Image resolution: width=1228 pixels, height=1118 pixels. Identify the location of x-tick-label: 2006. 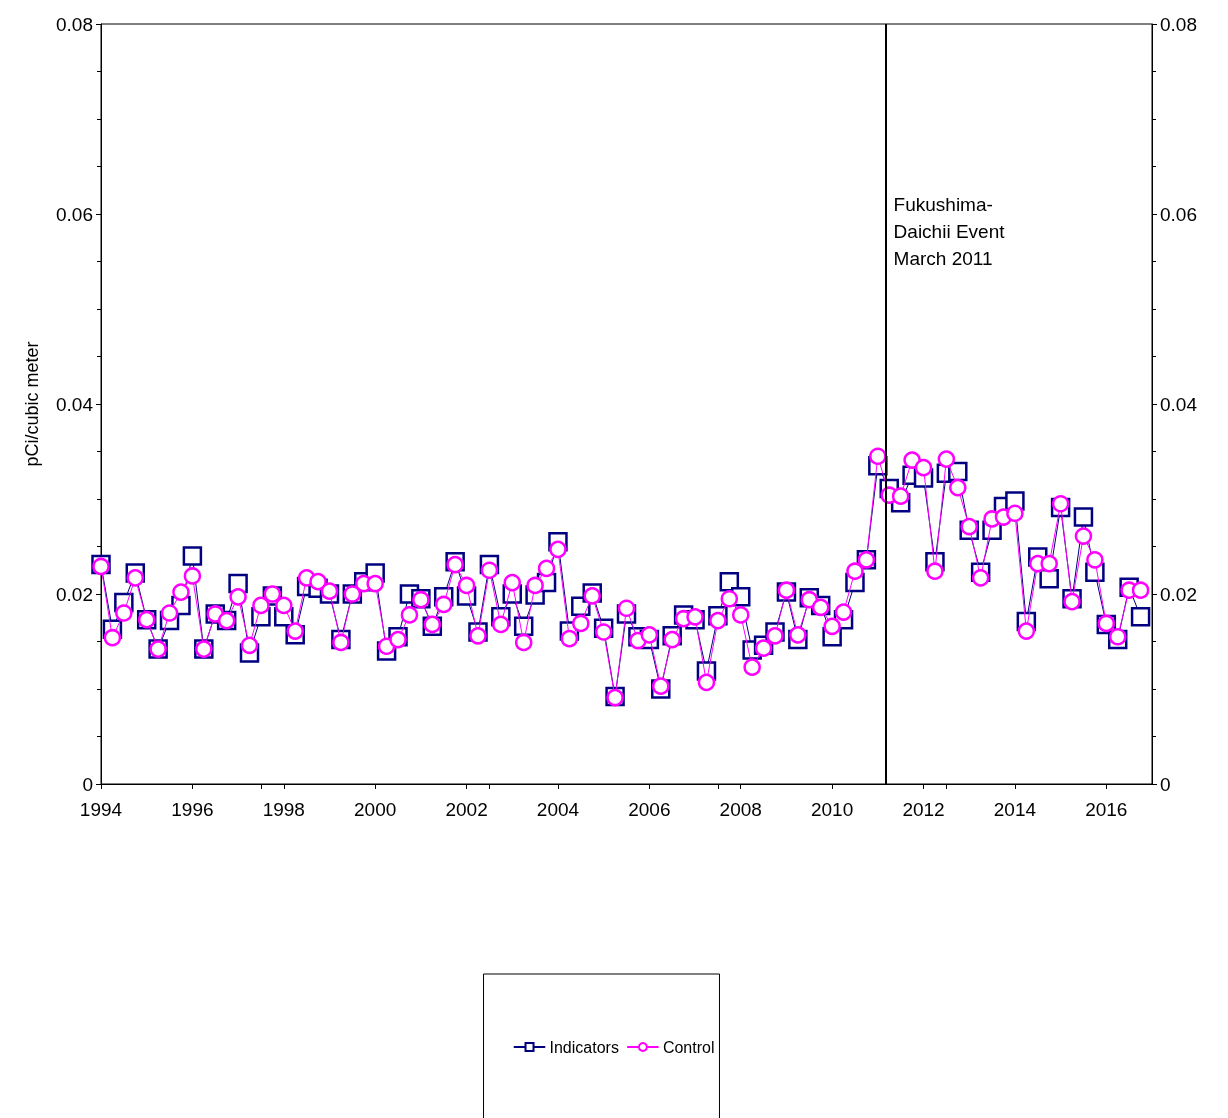
(649, 809).